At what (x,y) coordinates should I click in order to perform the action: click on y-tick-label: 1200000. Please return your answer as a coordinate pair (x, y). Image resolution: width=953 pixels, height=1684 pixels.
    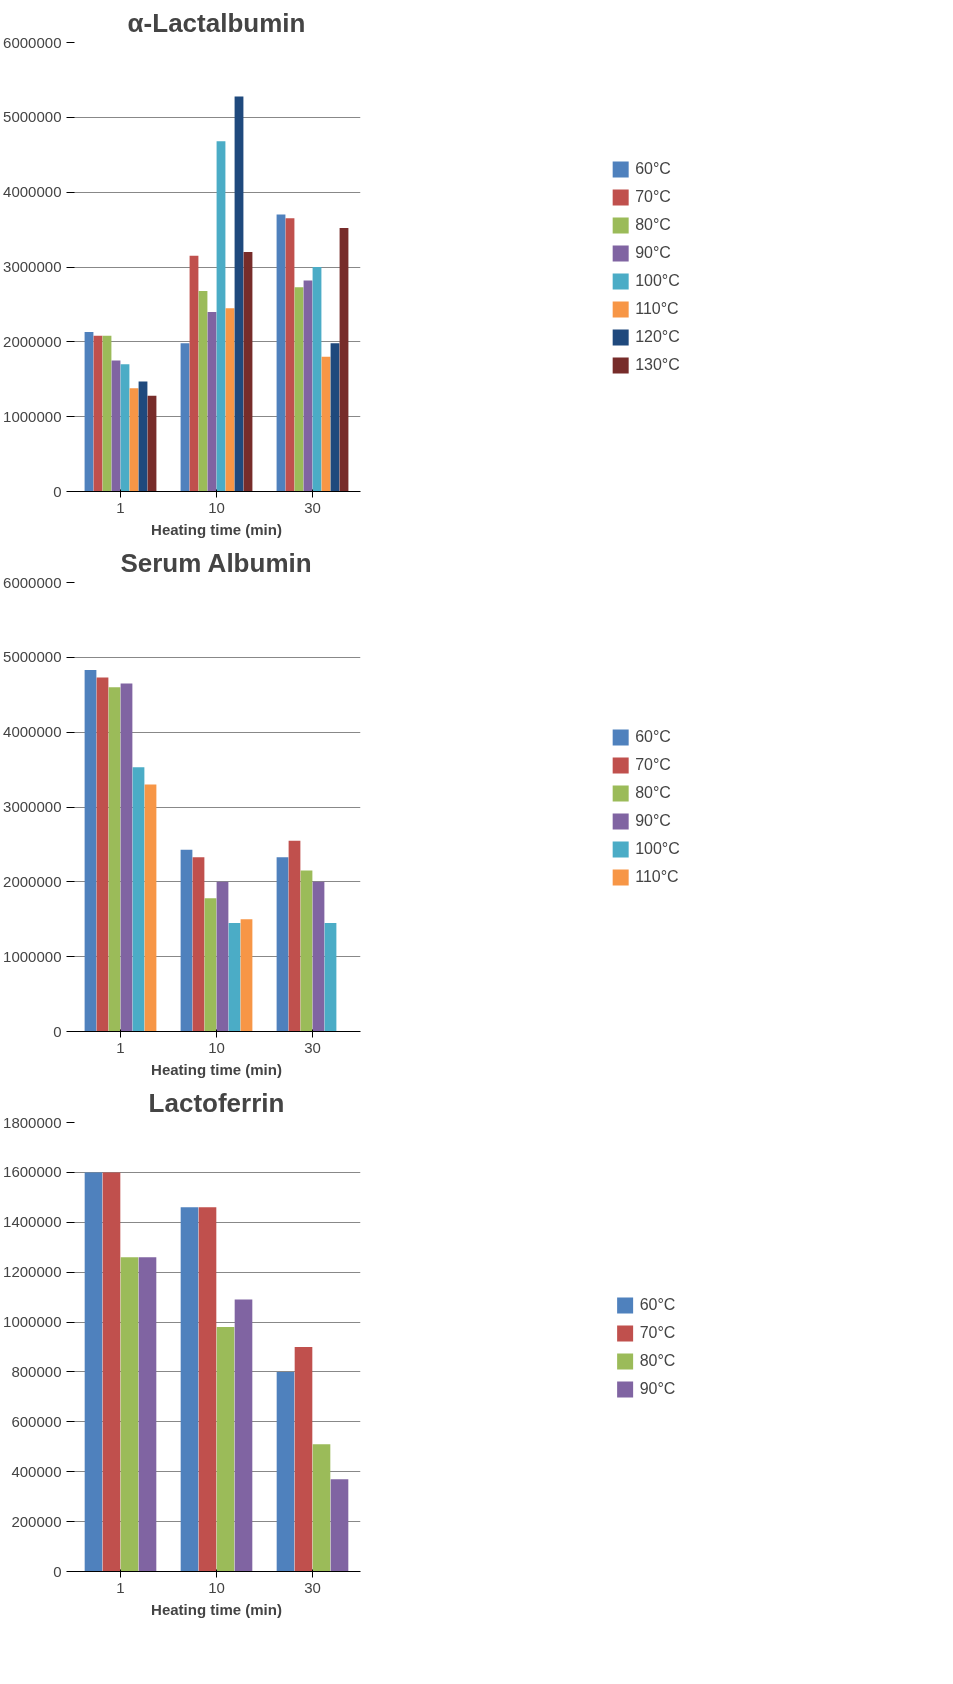
    Looking at the image, I should click on (32, 1272).